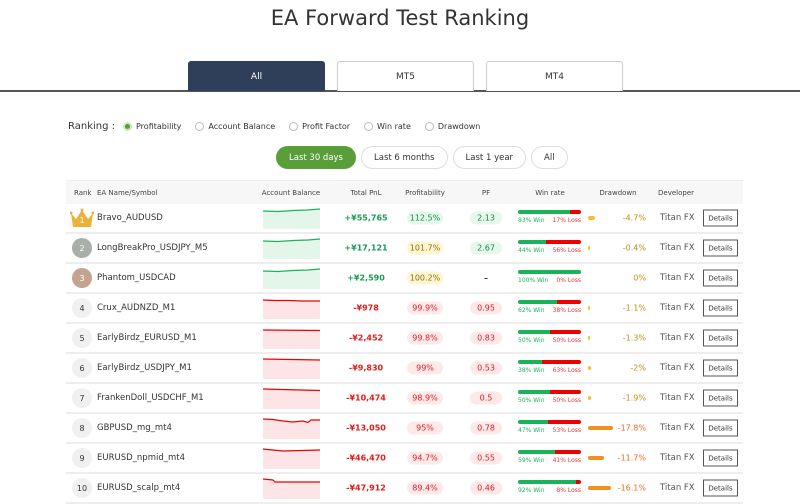 This screenshot has height=504, width=800. Describe the element at coordinates (531, 250) in the screenshot. I see `win-label: 44% Win` at that location.